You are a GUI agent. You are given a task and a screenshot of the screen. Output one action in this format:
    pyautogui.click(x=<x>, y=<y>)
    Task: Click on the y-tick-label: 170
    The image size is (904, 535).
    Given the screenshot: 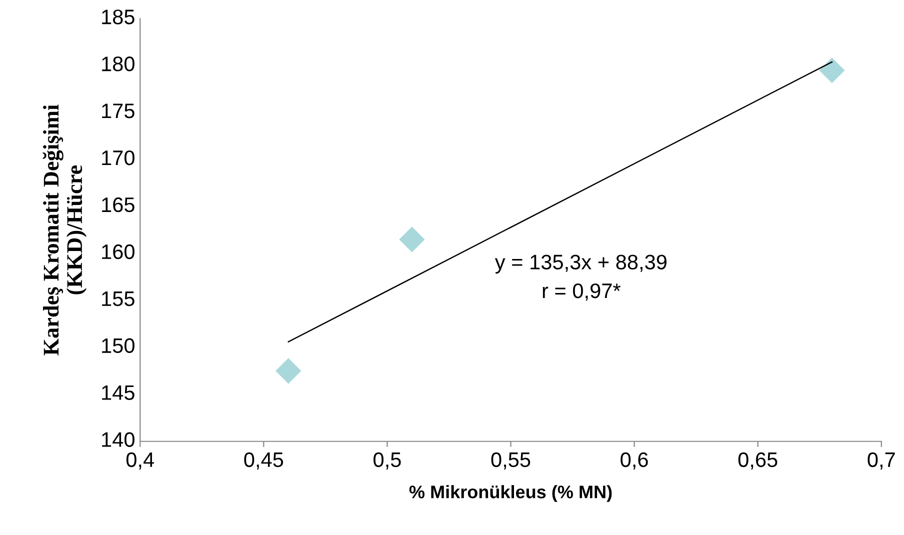 What is the action you would take?
    pyautogui.click(x=118, y=158)
    